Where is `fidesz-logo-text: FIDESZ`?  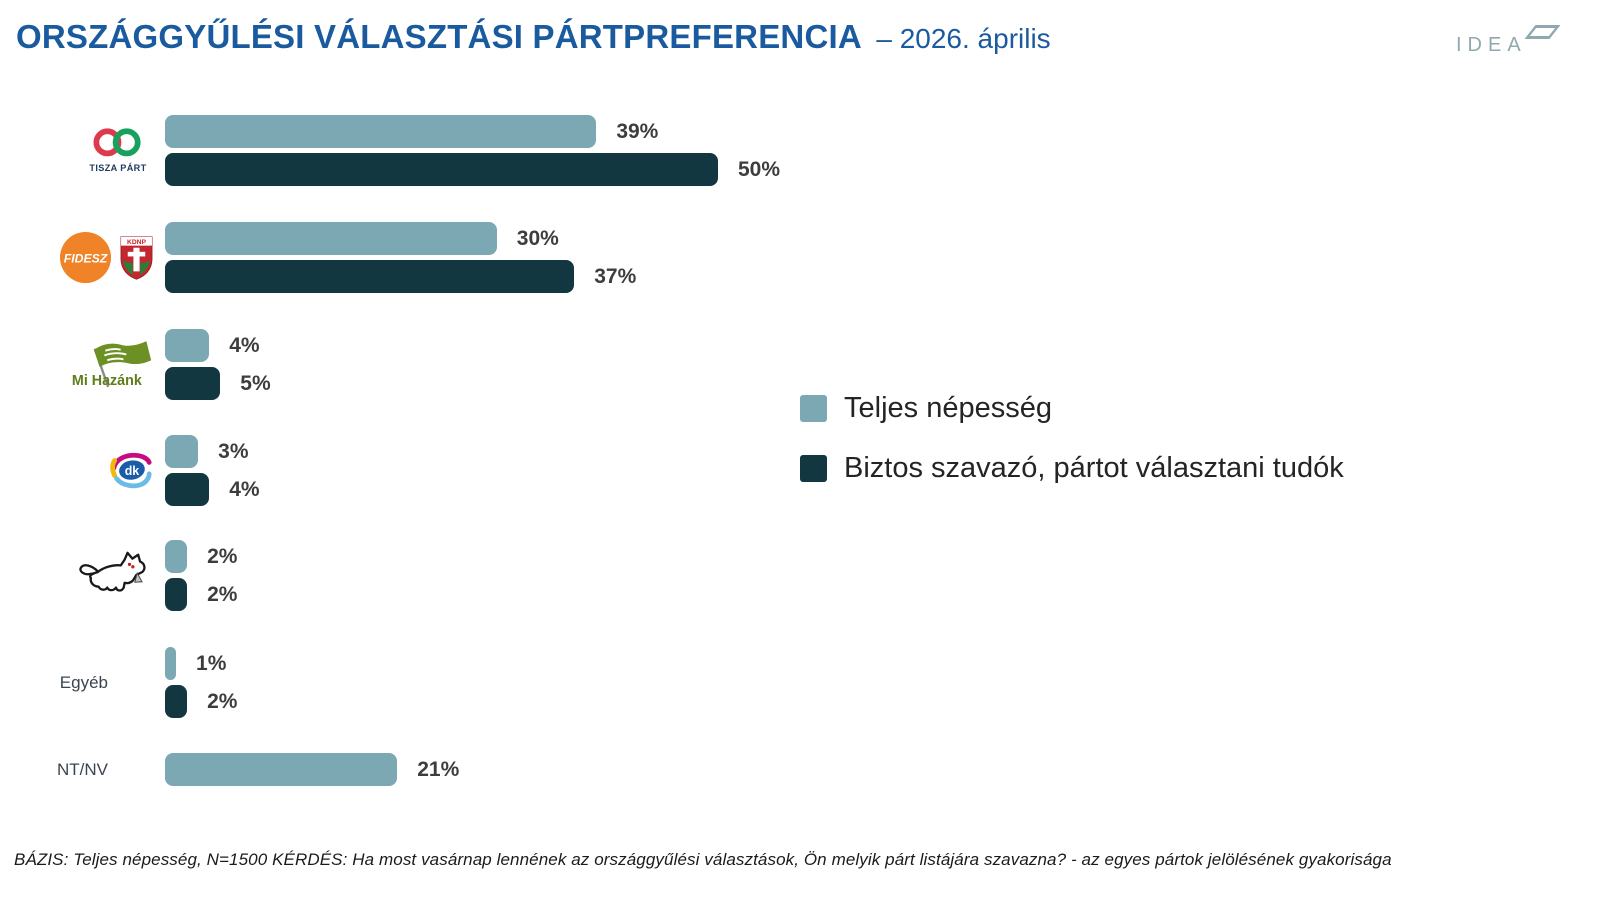 fidesz-logo-text: FIDESZ is located at coordinates (86, 258).